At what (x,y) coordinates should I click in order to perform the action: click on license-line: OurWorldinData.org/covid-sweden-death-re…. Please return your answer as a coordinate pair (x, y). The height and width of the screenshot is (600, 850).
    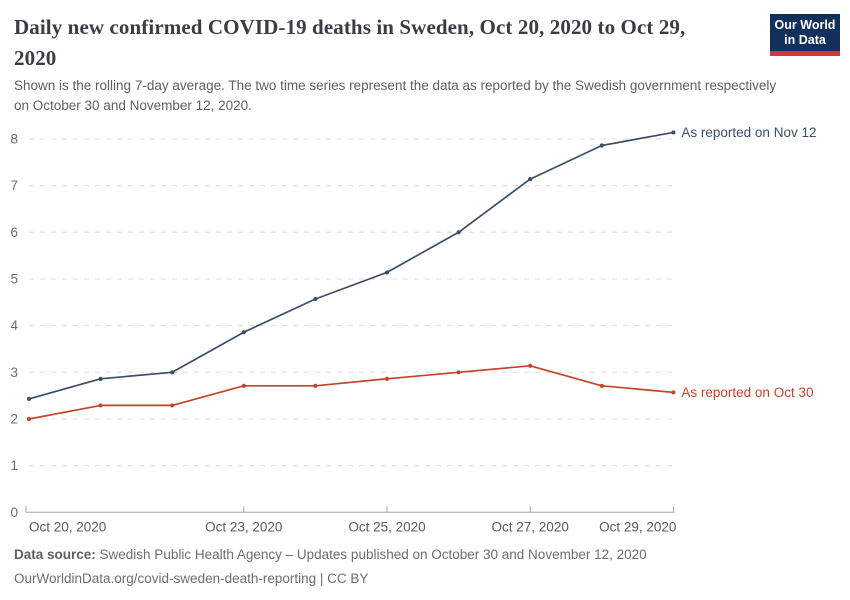
    Looking at the image, I should click on (191, 578).